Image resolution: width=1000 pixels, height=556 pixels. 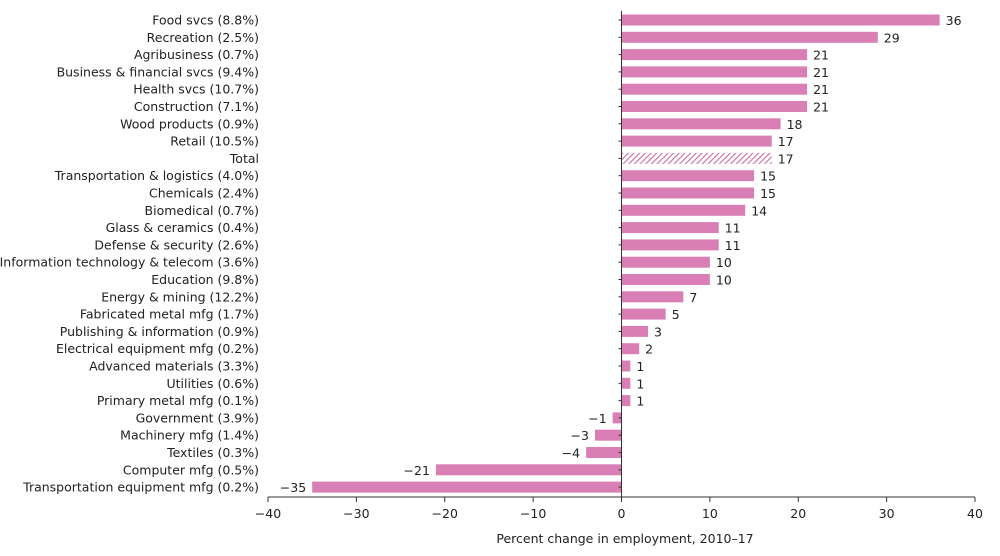 What do you see at coordinates (205, 20) in the screenshot?
I see `category-label: Food svcs (8.8%)` at bounding box center [205, 20].